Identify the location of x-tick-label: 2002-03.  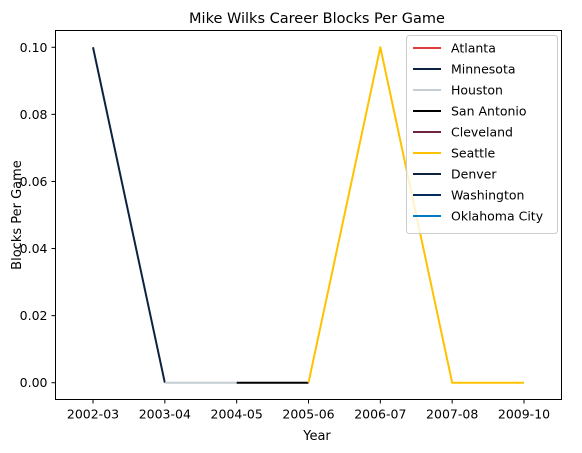
(93, 414).